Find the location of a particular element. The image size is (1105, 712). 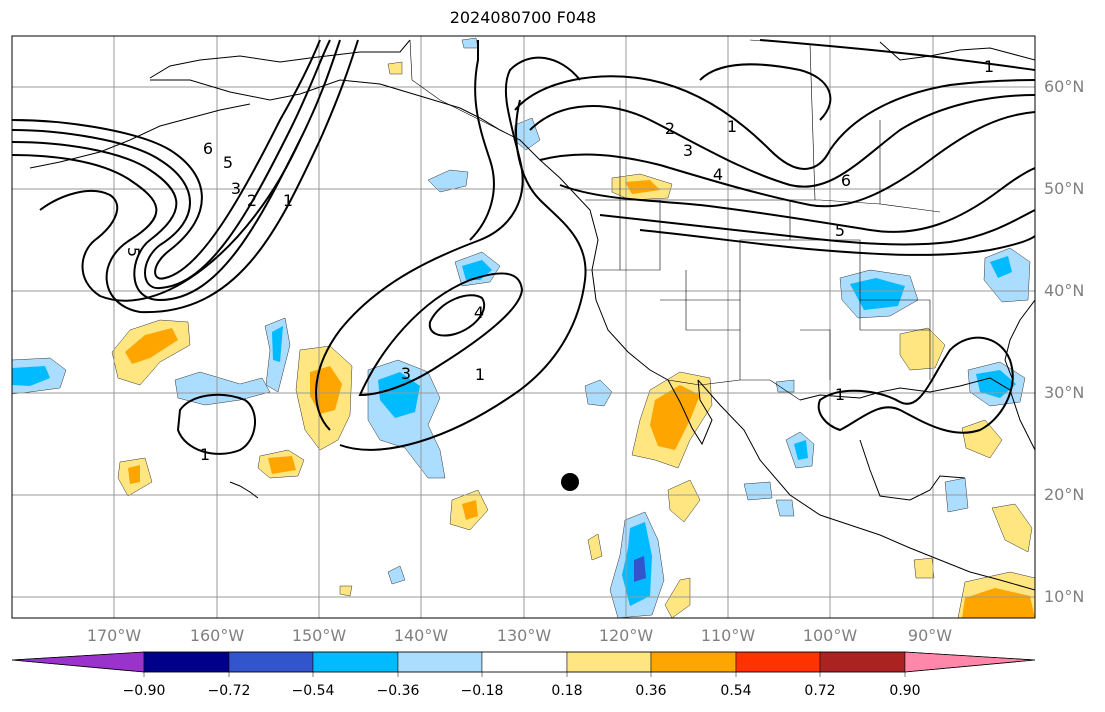

map-title: 2024080700 F048 is located at coordinates (523, 17).